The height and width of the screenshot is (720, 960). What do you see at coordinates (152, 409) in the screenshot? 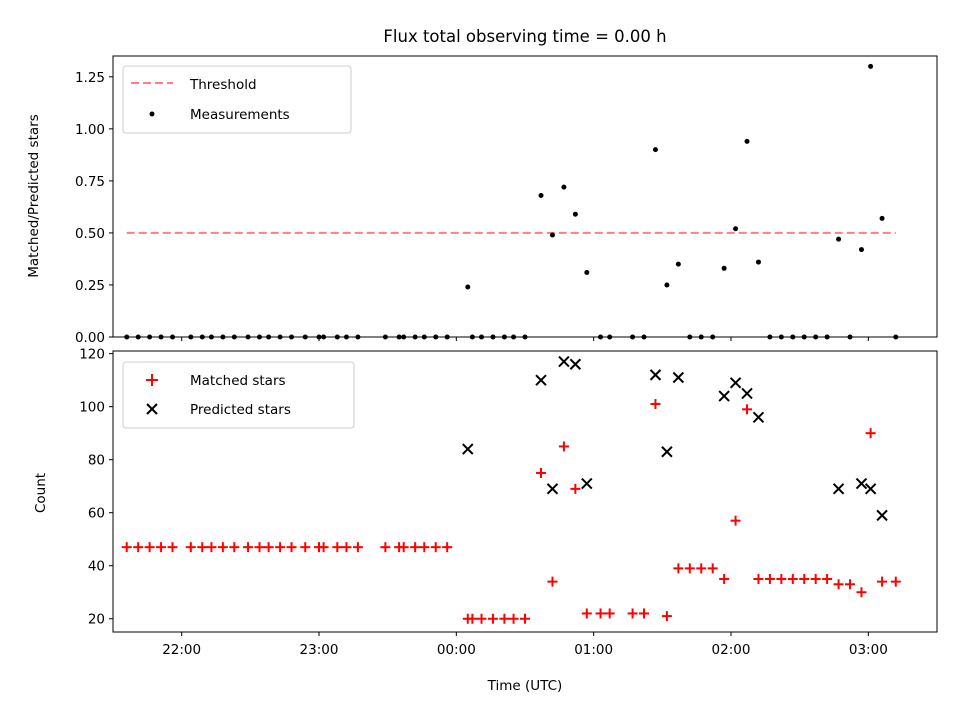
I see `predicted-legend-swatch` at bounding box center [152, 409].